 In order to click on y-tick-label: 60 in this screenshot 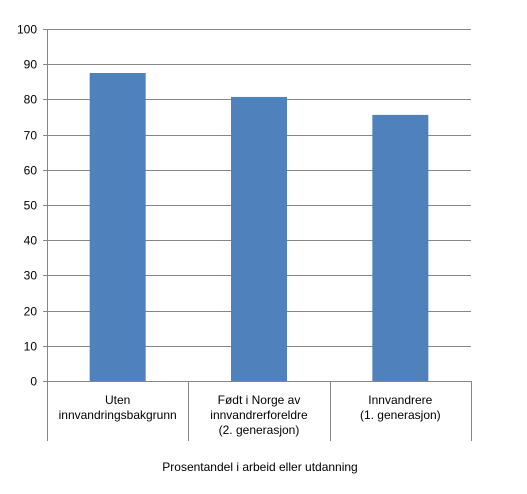, I will do `click(31, 171)`.